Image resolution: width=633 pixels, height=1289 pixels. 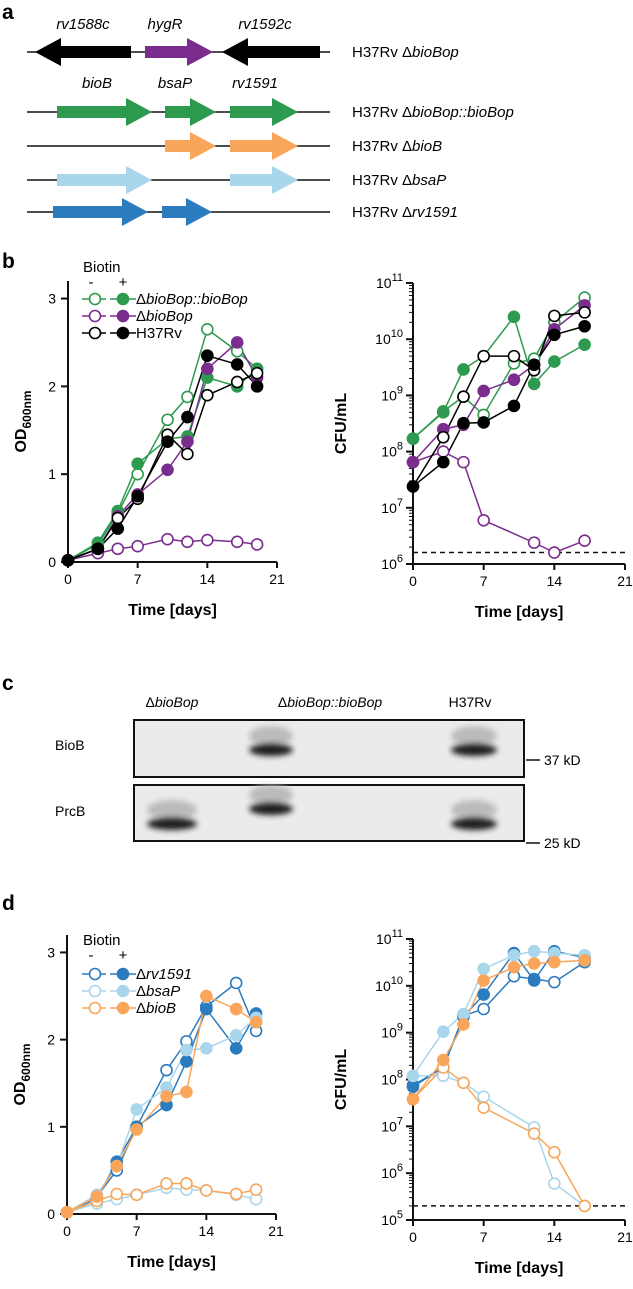 I want to click on panel-label-b: b, so click(x=8, y=261).